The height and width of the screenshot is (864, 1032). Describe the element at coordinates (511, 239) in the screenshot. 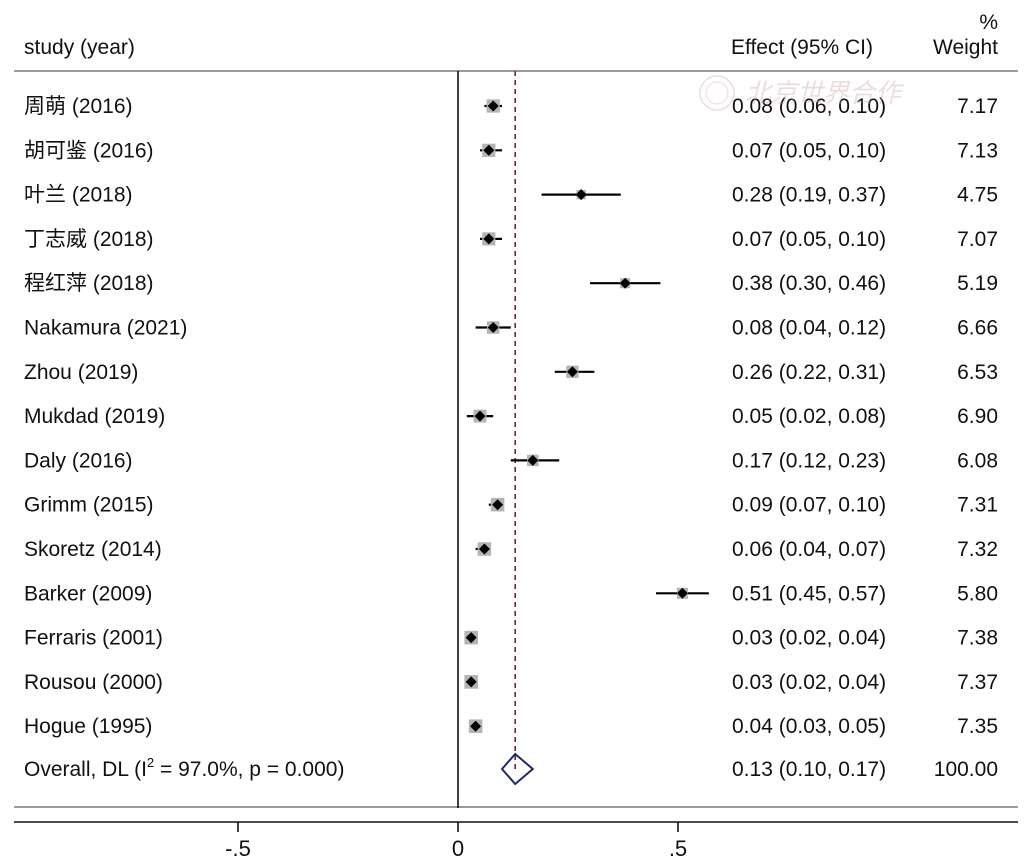

I see `study-row: 丁志威 (2018) 0.07 (0.05, 0.10) 7.07` at that location.